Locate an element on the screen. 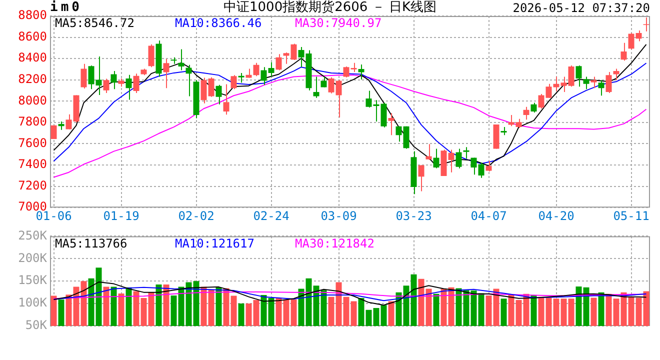 This screenshot has height=360, width=660. text: MA5:8546.72 is located at coordinates (94, 23).